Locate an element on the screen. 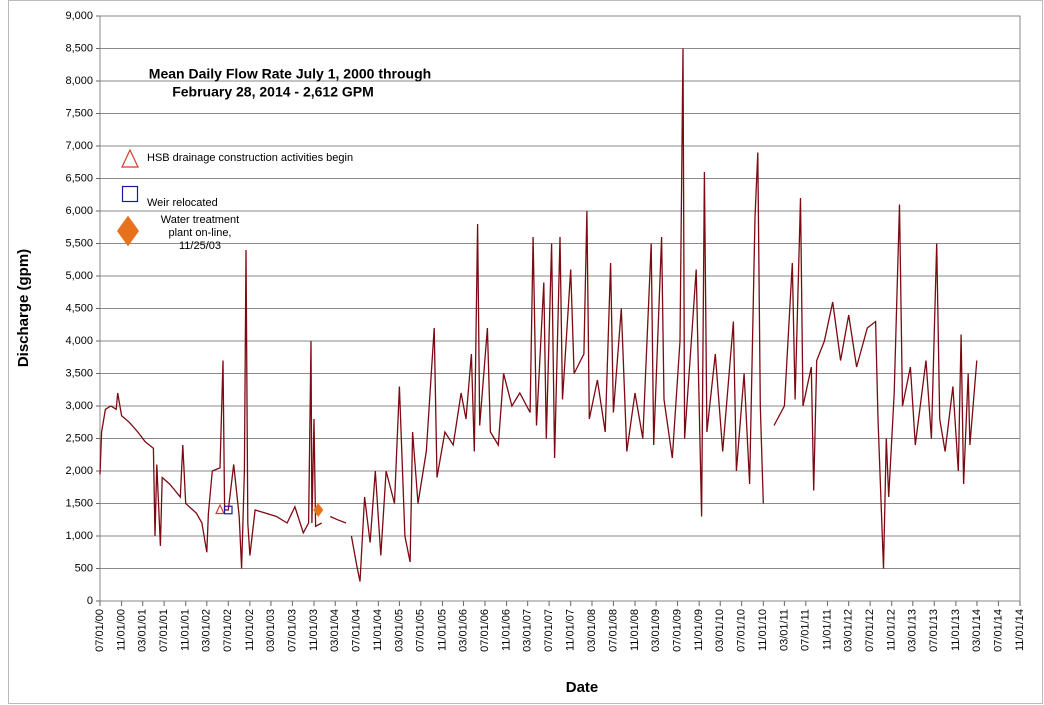 The height and width of the screenshot is (705, 1044). x-tick-label: 11/01/10 is located at coordinates (763, 630).